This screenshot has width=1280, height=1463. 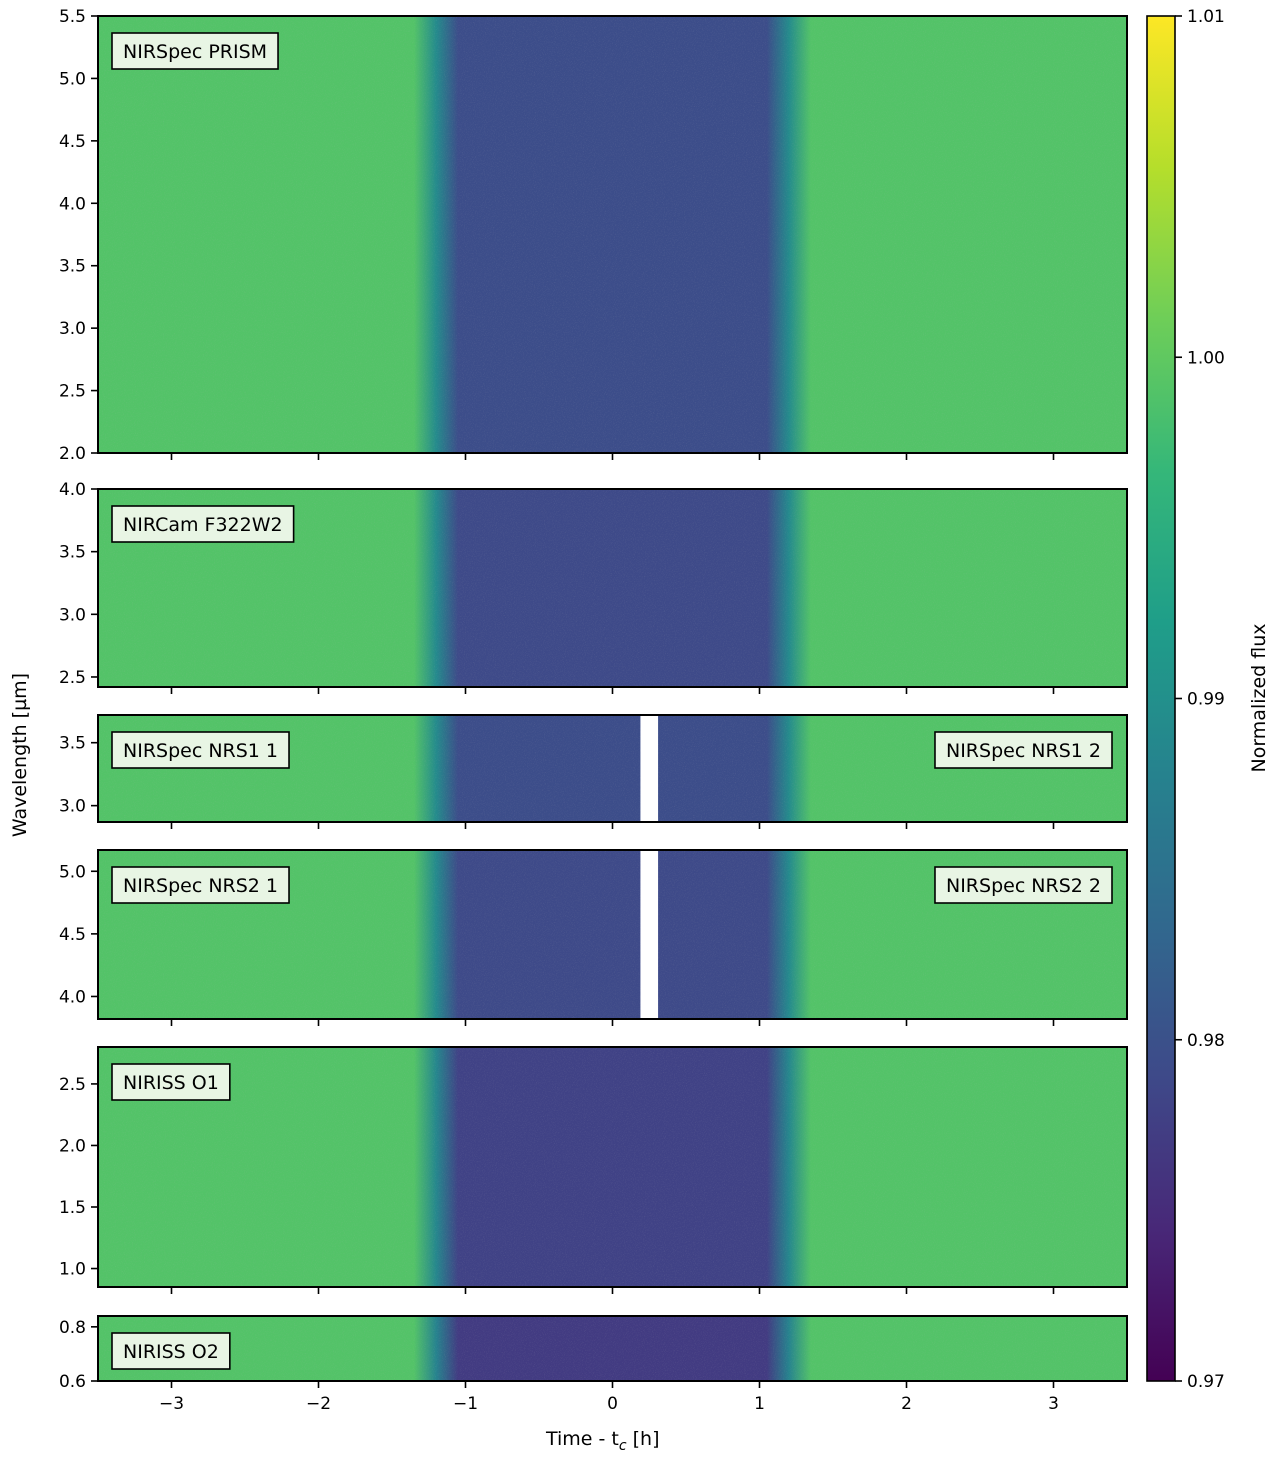 I want to click on colorbar-tick-label: 1.01, so click(x=1206, y=17).